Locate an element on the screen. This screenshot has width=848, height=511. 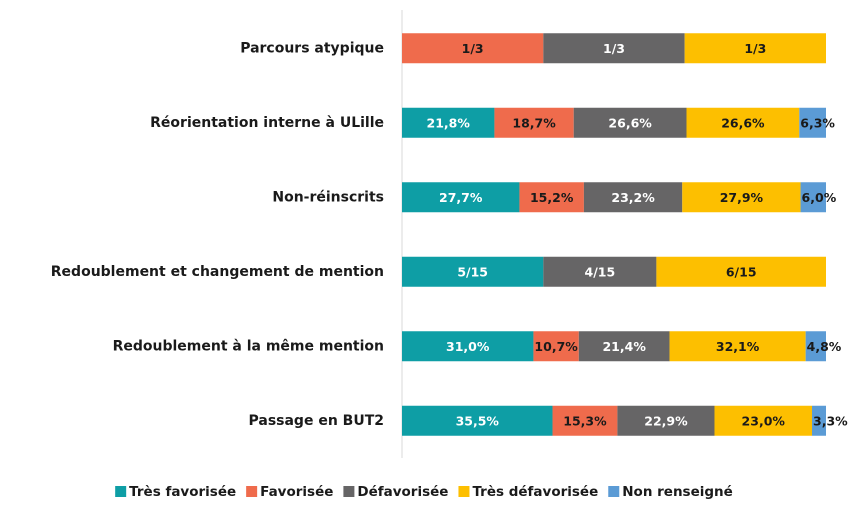
category-label: Non-réinscrits is located at coordinates (328, 197).